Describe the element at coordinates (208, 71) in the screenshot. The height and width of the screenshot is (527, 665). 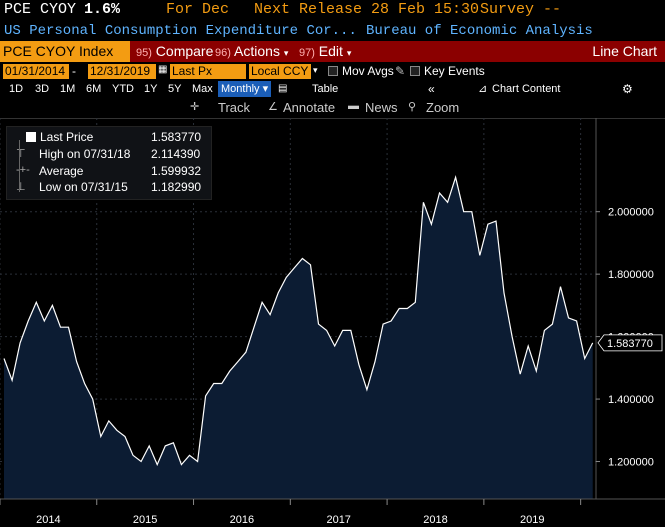
I see `field-select: Last Px` at that location.